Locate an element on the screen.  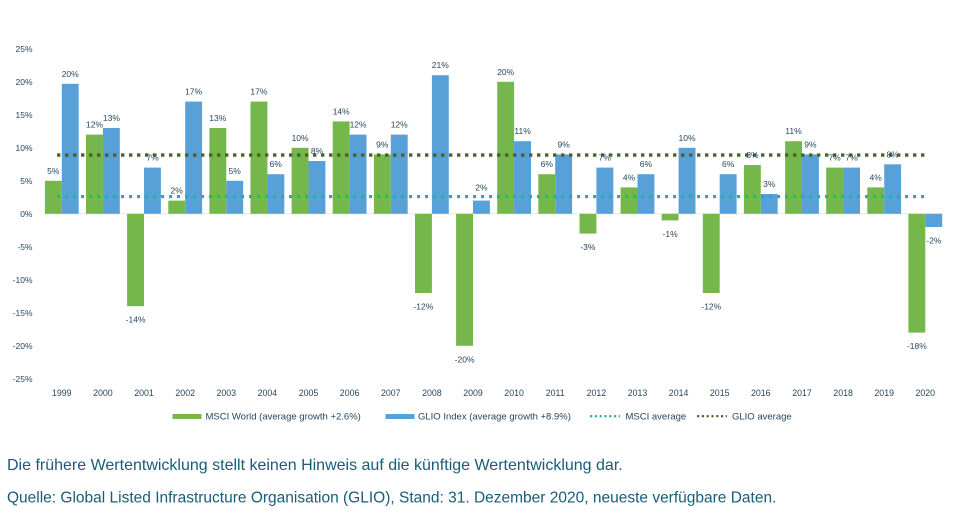
svg-text: 2008 is located at coordinates (432, 393).